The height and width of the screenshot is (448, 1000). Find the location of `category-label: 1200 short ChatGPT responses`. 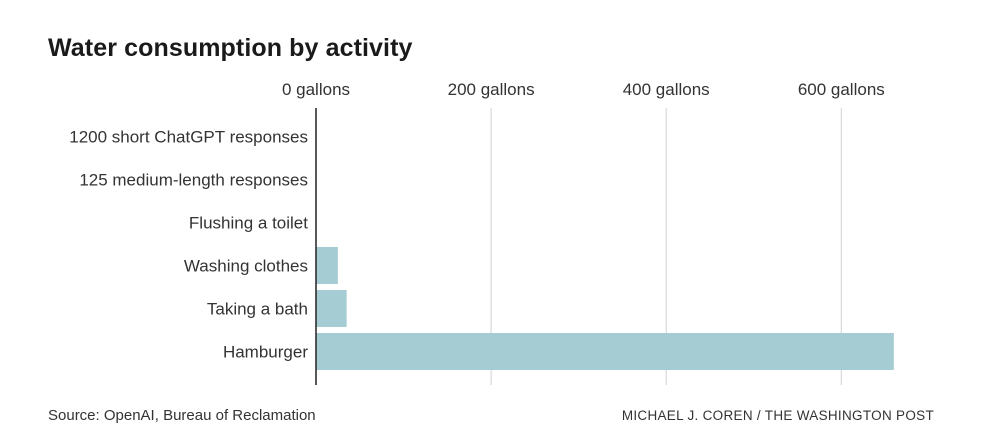

category-label: 1200 short ChatGPT responses is located at coordinates (188, 137).